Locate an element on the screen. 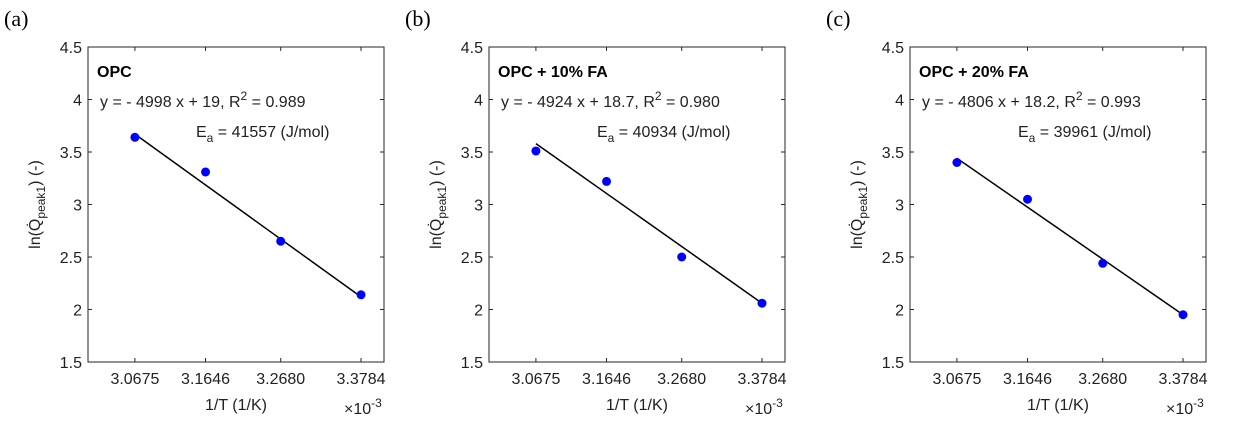  fit-equation-part: = 0.989 is located at coordinates (276, 102).